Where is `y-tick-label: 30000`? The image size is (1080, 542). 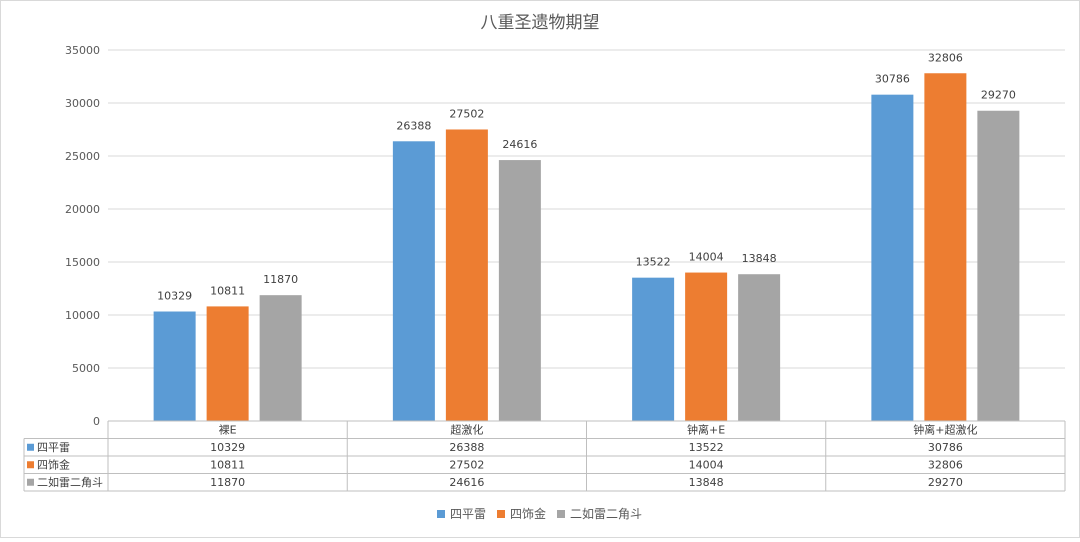
y-tick-label: 30000 is located at coordinates (82, 103).